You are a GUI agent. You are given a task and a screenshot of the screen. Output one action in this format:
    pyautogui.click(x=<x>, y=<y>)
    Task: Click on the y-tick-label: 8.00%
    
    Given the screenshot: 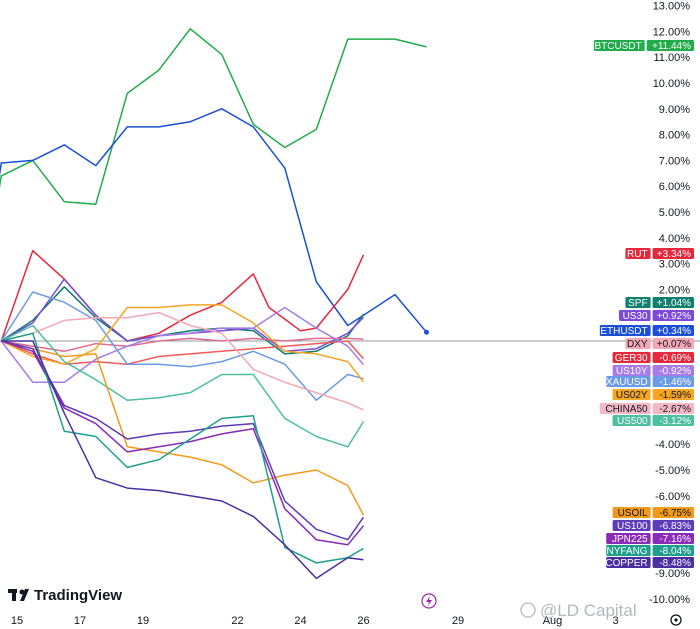 What is the action you would take?
    pyautogui.click(x=674, y=136)
    